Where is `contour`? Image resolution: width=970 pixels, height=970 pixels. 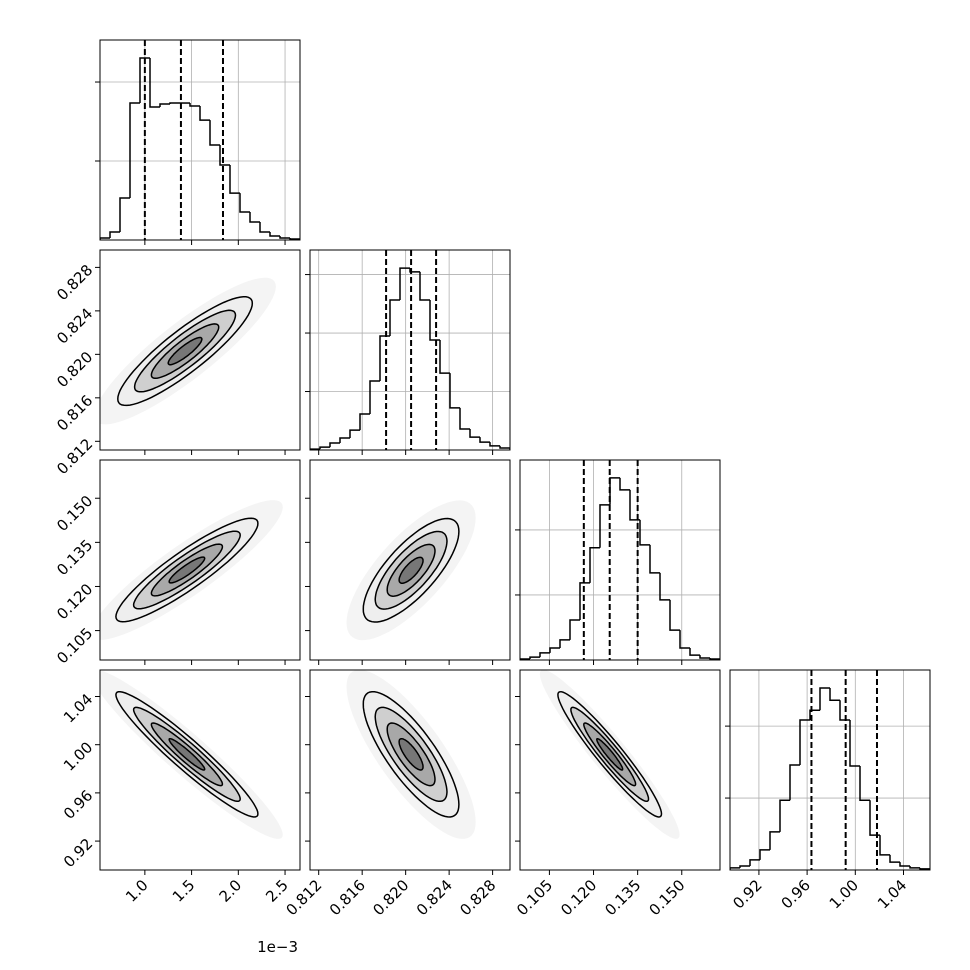 contour is located at coordinates (411, 570).